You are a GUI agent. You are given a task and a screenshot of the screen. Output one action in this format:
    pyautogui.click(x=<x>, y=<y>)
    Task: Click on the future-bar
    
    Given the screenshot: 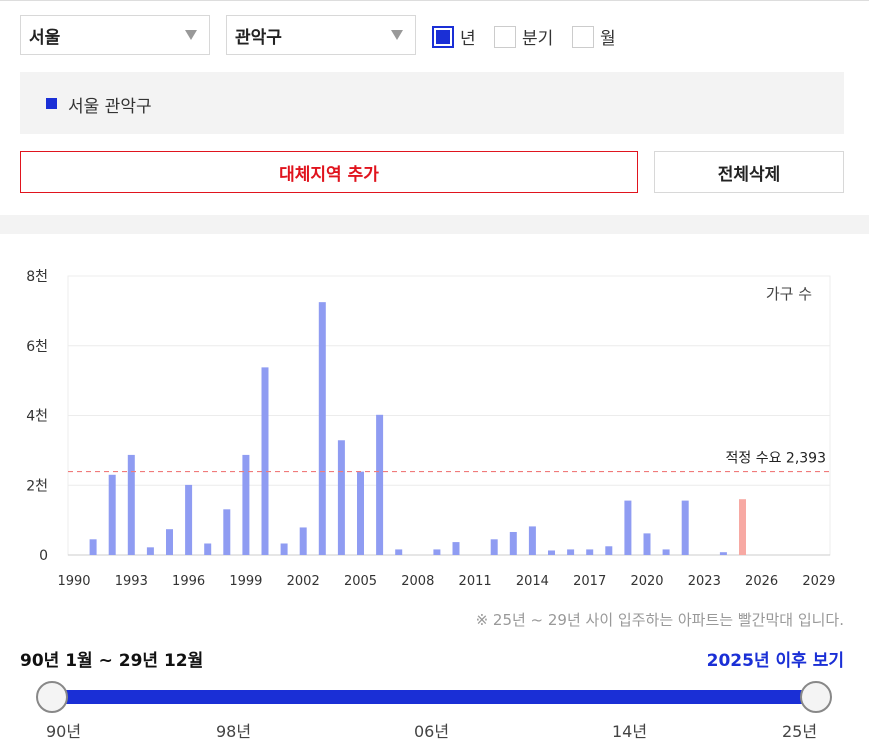 What is the action you would take?
    pyautogui.click(x=742, y=527)
    